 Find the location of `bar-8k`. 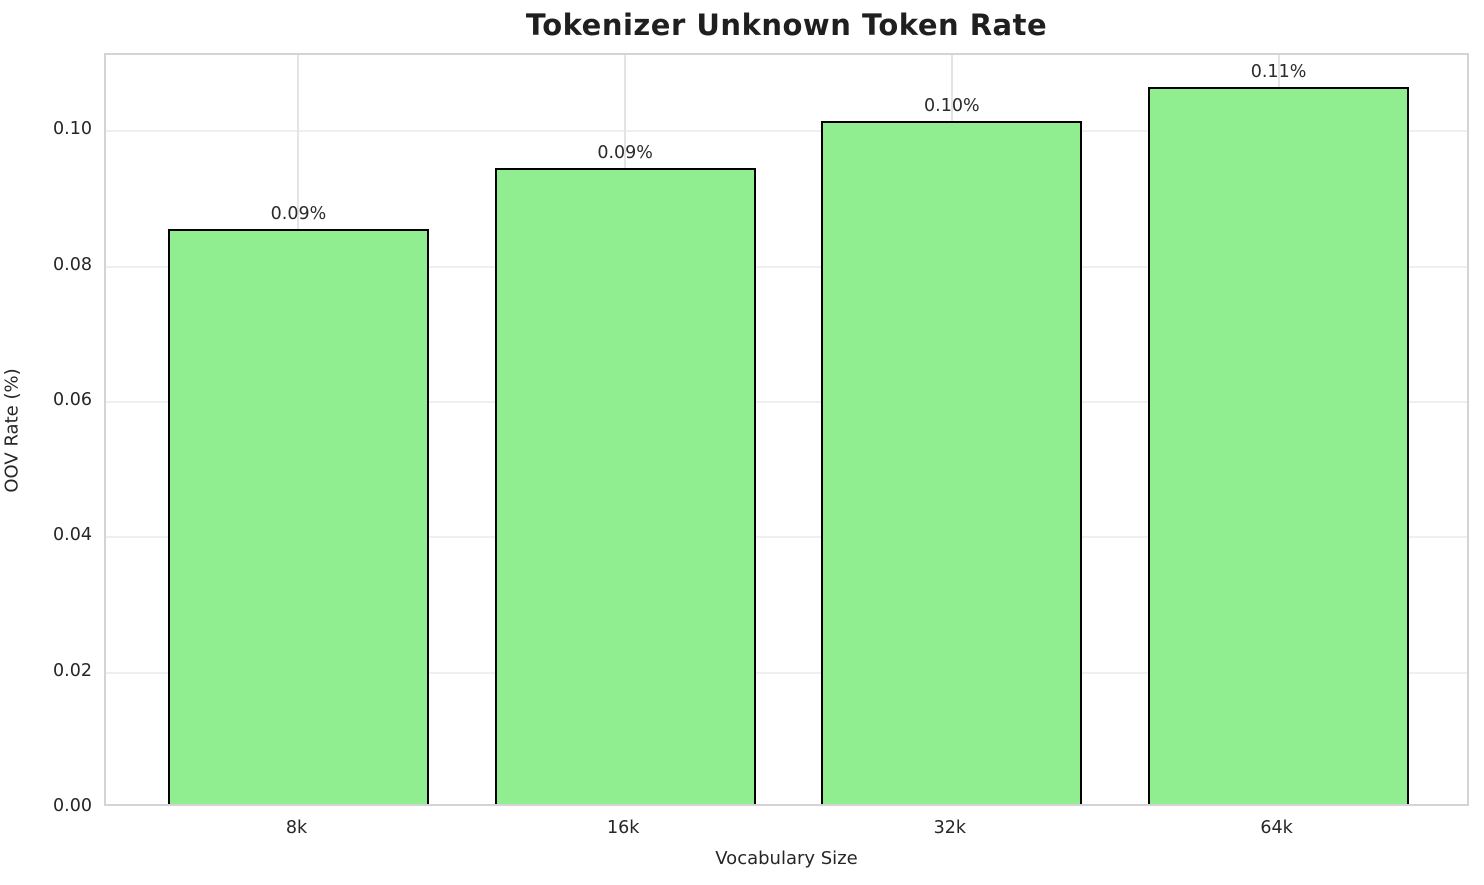

bar-8k is located at coordinates (298, 516).